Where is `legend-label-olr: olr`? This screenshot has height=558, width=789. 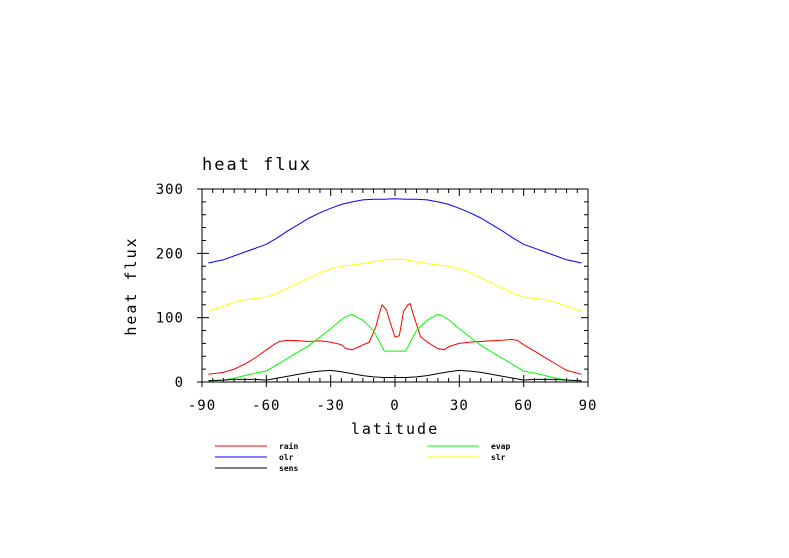
legend-label-olr: olr is located at coordinates (286, 457).